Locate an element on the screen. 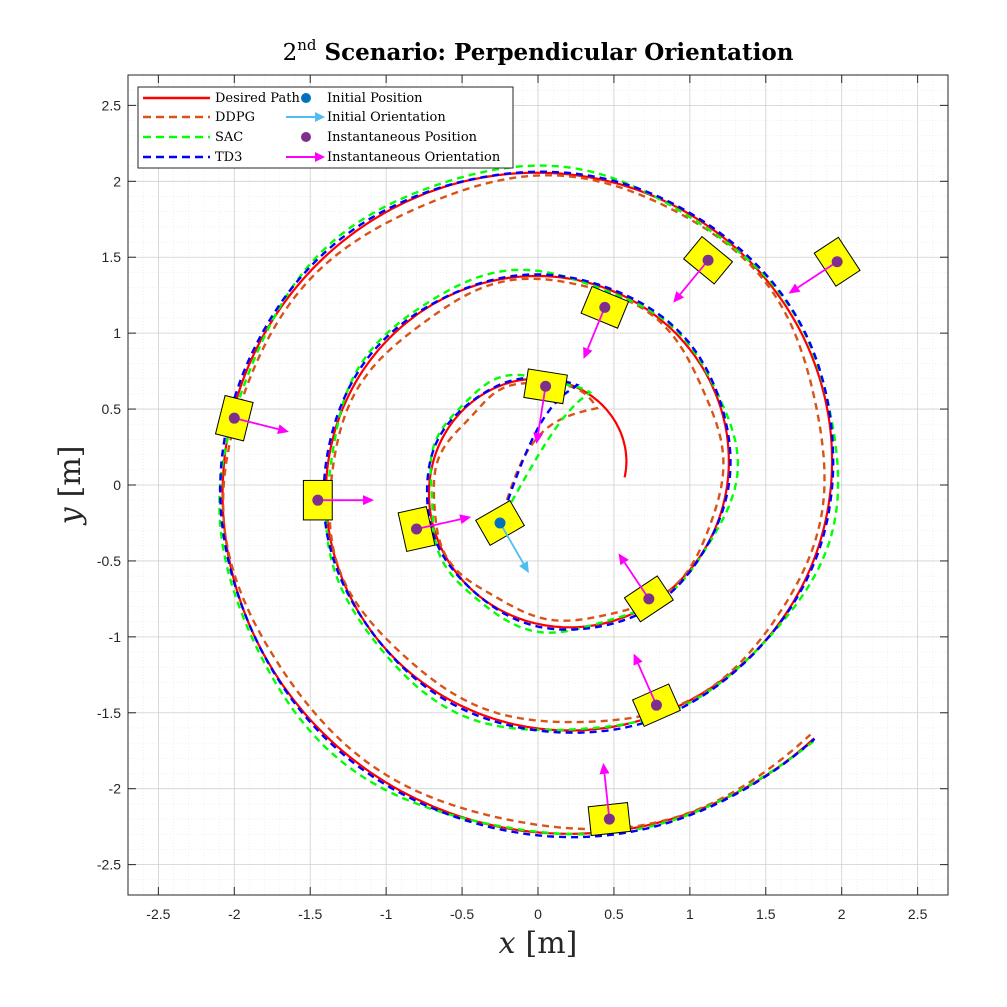 The image size is (1007, 1007). x-tick-label: -1 is located at coordinates (386, 914).